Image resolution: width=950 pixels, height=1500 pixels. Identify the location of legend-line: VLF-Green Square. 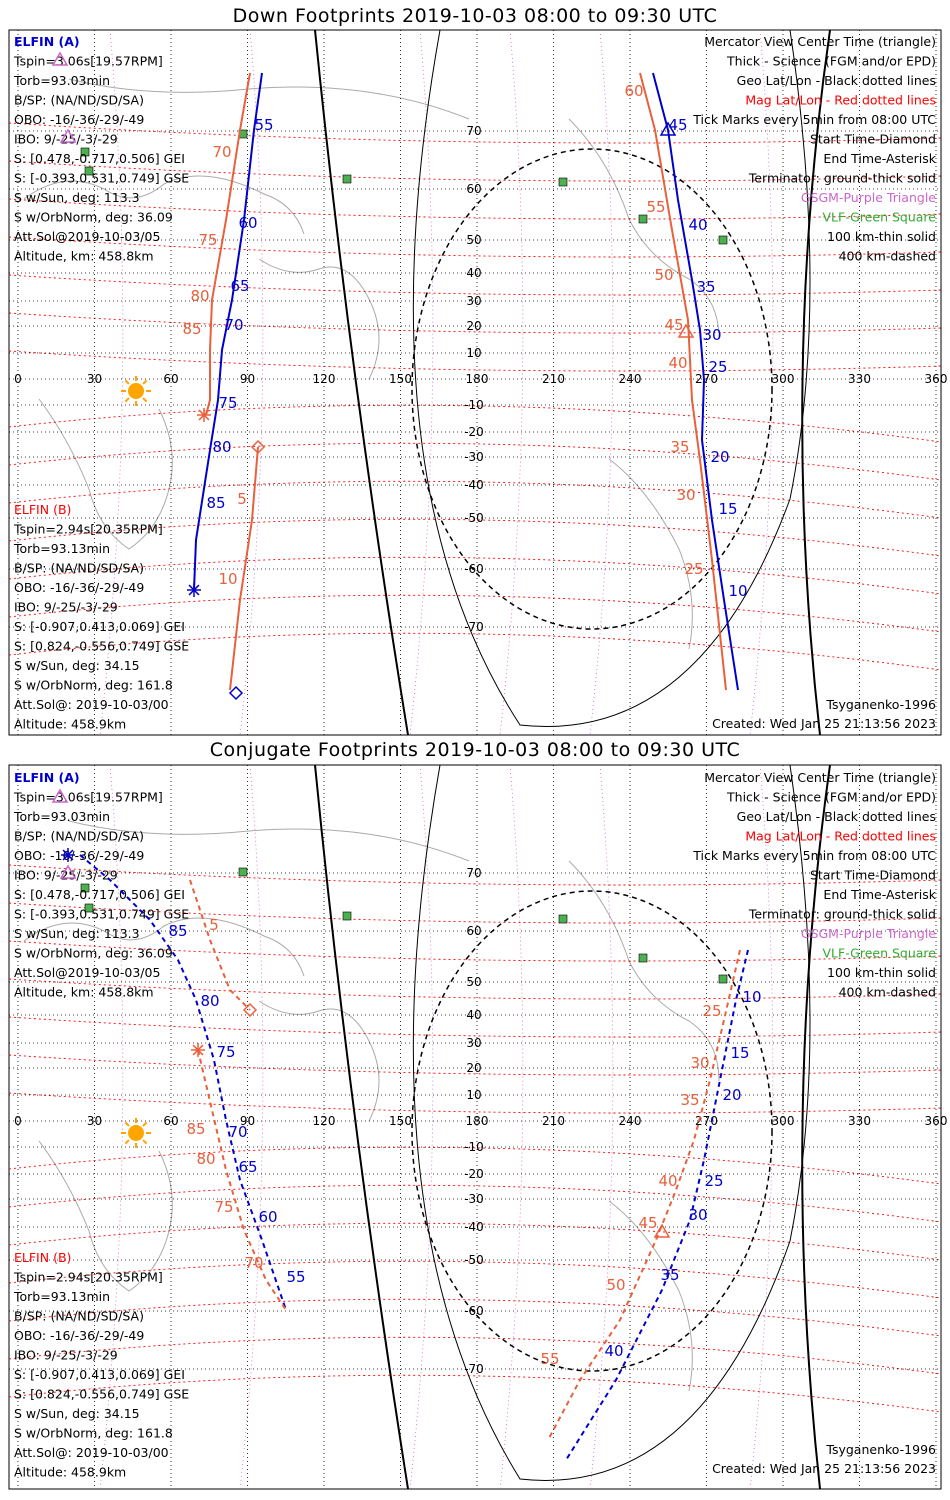
(879, 953).